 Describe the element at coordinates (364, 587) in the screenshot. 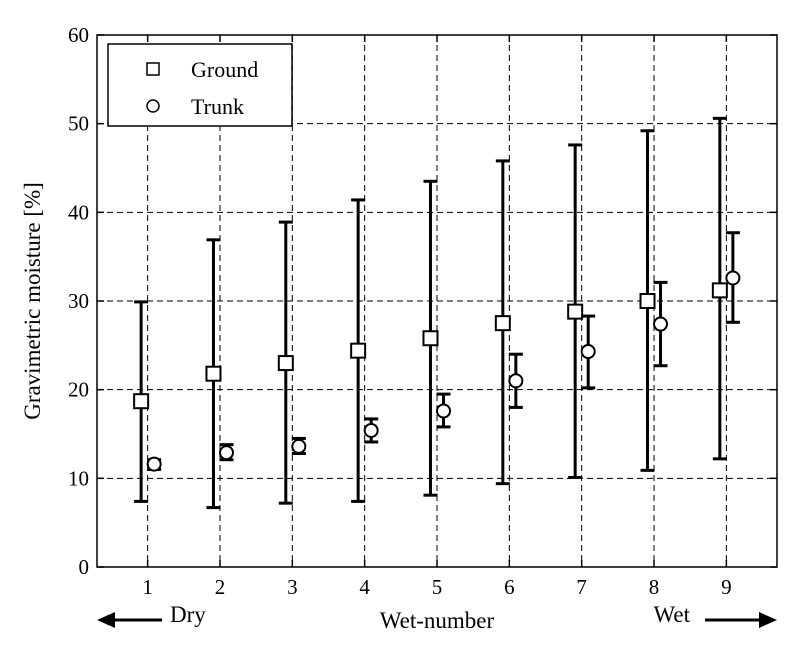

I see `x-tick-label: 4` at that location.